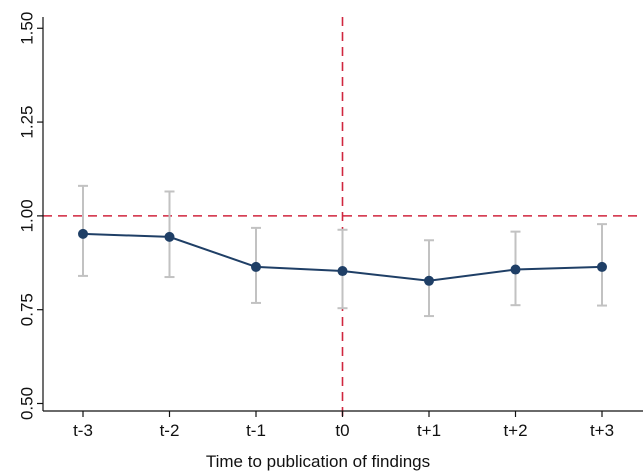  Describe the element at coordinates (83, 430) in the screenshot. I see `x-tick-label: t-3` at that location.